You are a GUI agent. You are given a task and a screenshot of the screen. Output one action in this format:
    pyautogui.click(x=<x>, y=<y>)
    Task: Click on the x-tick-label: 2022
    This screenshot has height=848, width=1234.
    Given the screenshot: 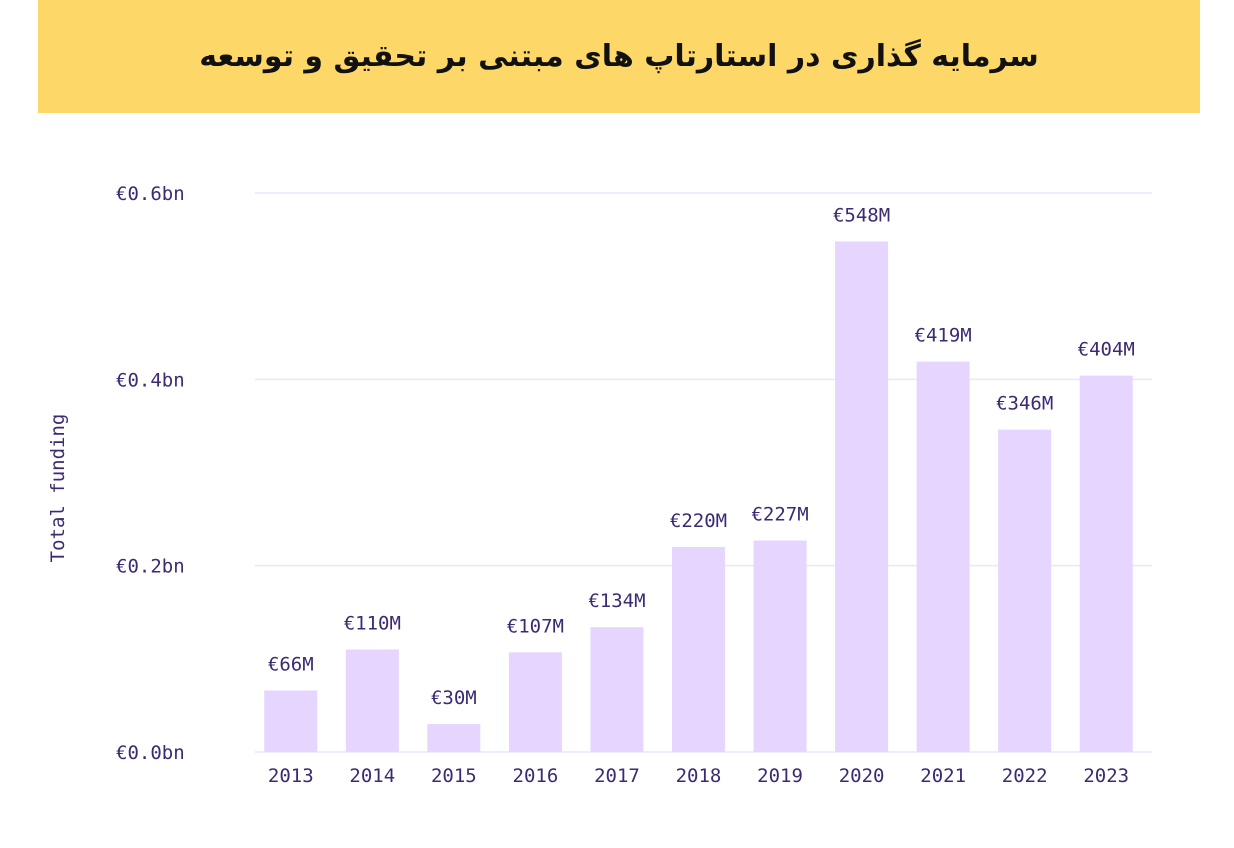 What is the action you would take?
    pyautogui.click(x=1025, y=776)
    